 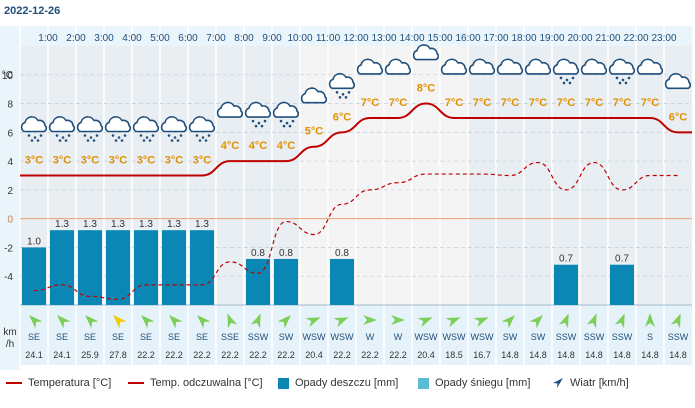 What do you see at coordinates (9, 332) in the screenshot?
I see `wind-unit-km: km` at bounding box center [9, 332].